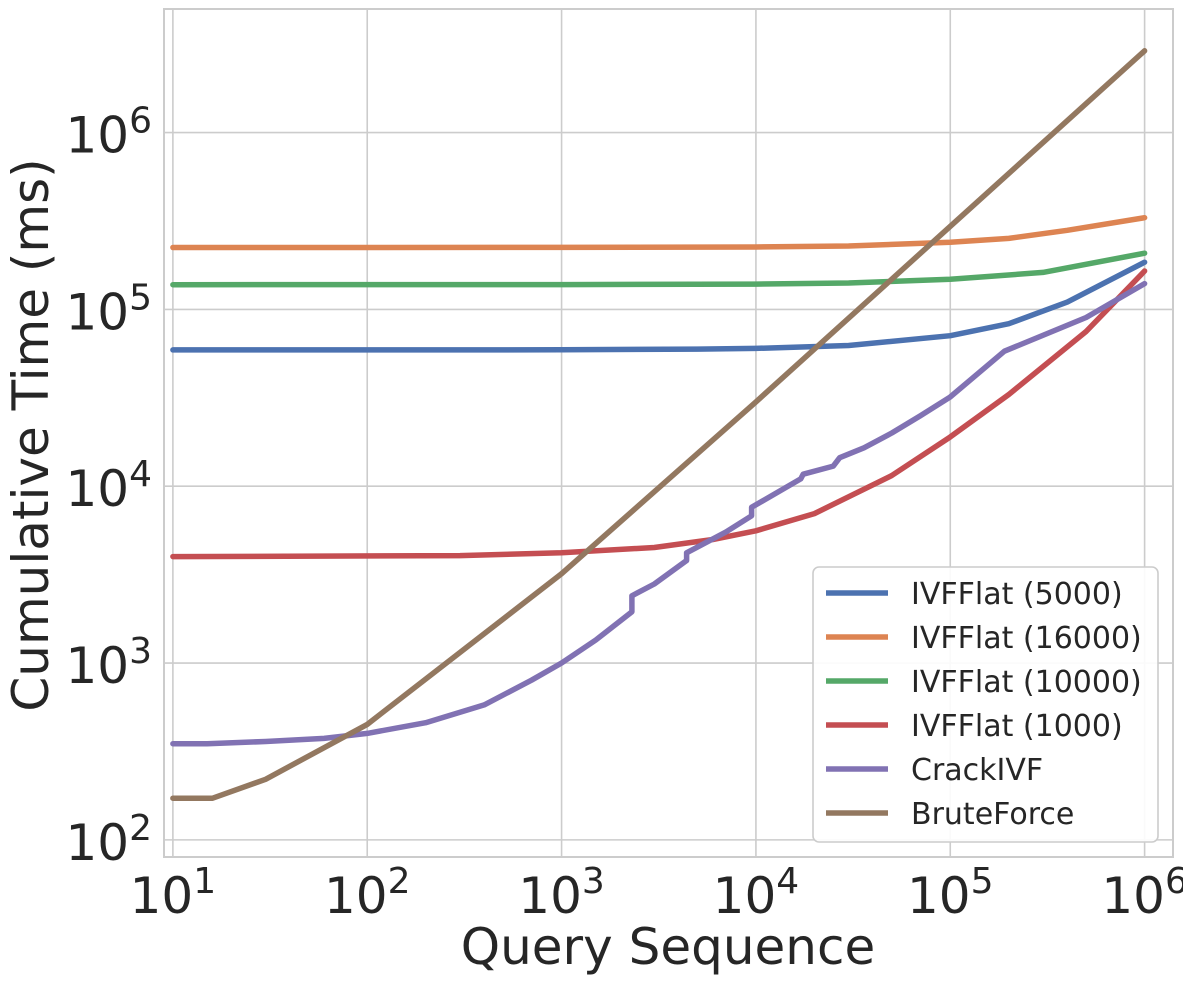 The width and height of the screenshot is (1183, 984). Describe the element at coordinates (399, 881) in the screenshot. I see `x-tick-exponent: 2` at that location.